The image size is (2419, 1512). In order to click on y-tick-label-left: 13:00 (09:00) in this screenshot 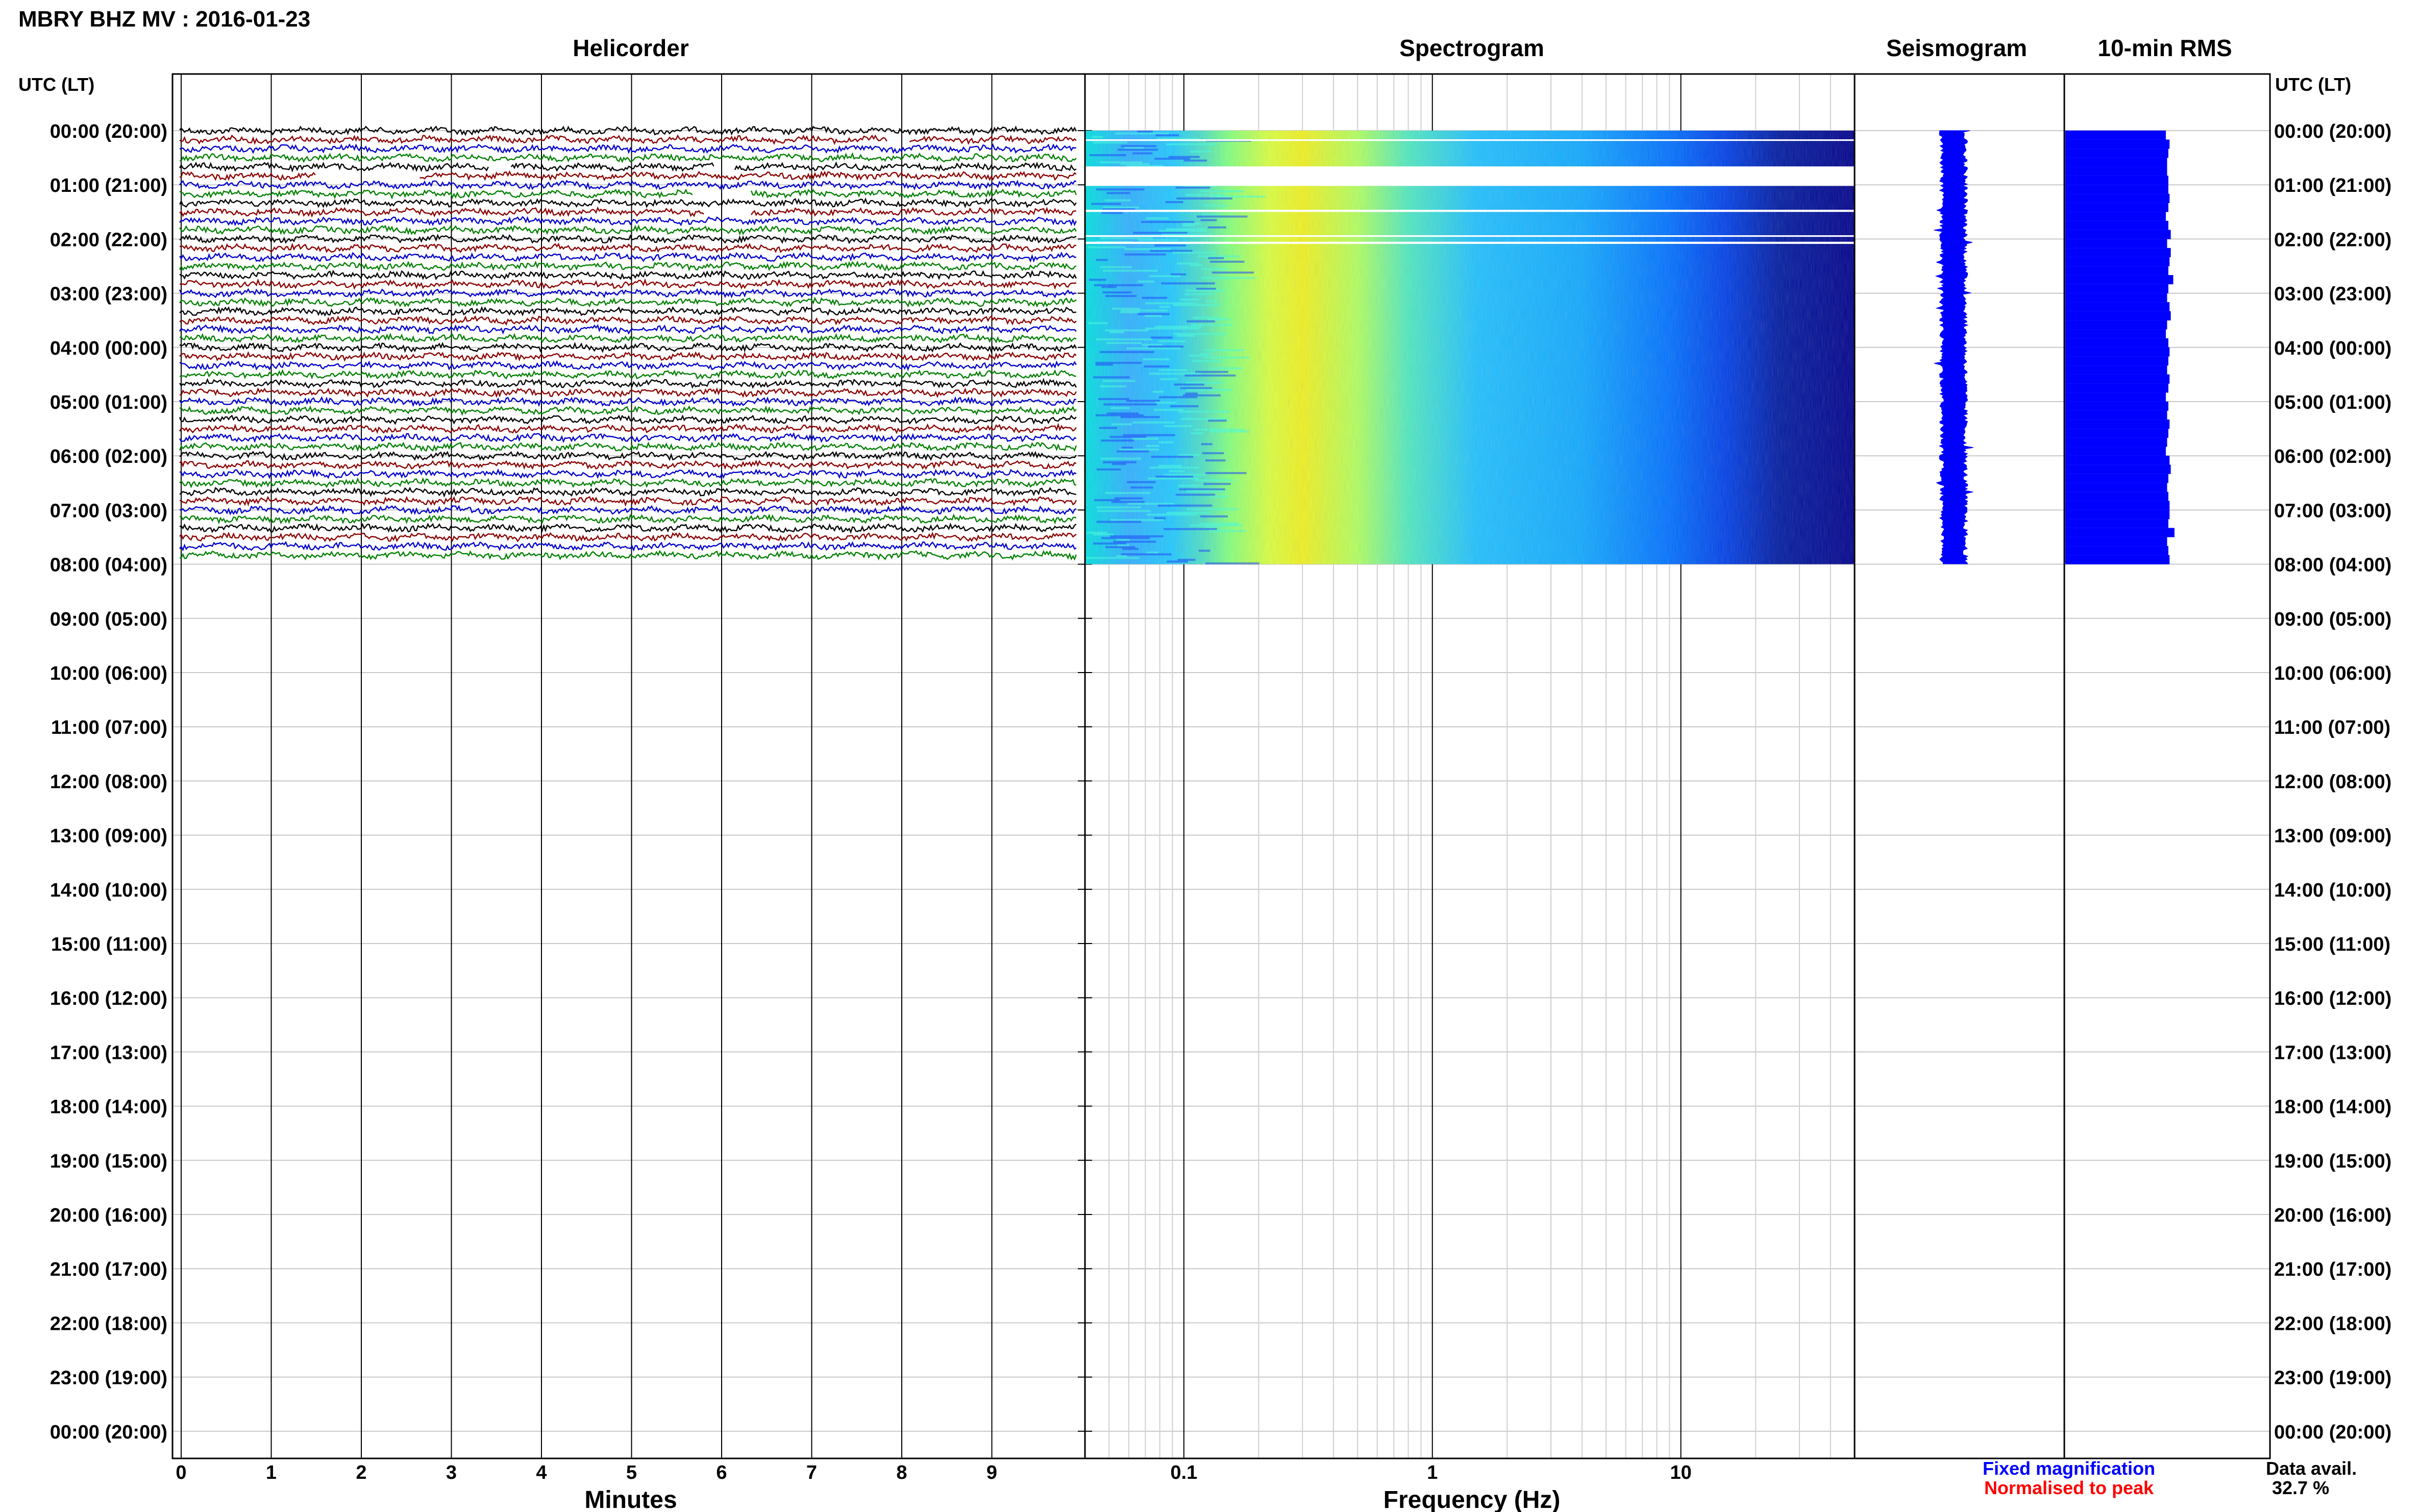, I will do `click(108, 836)`.